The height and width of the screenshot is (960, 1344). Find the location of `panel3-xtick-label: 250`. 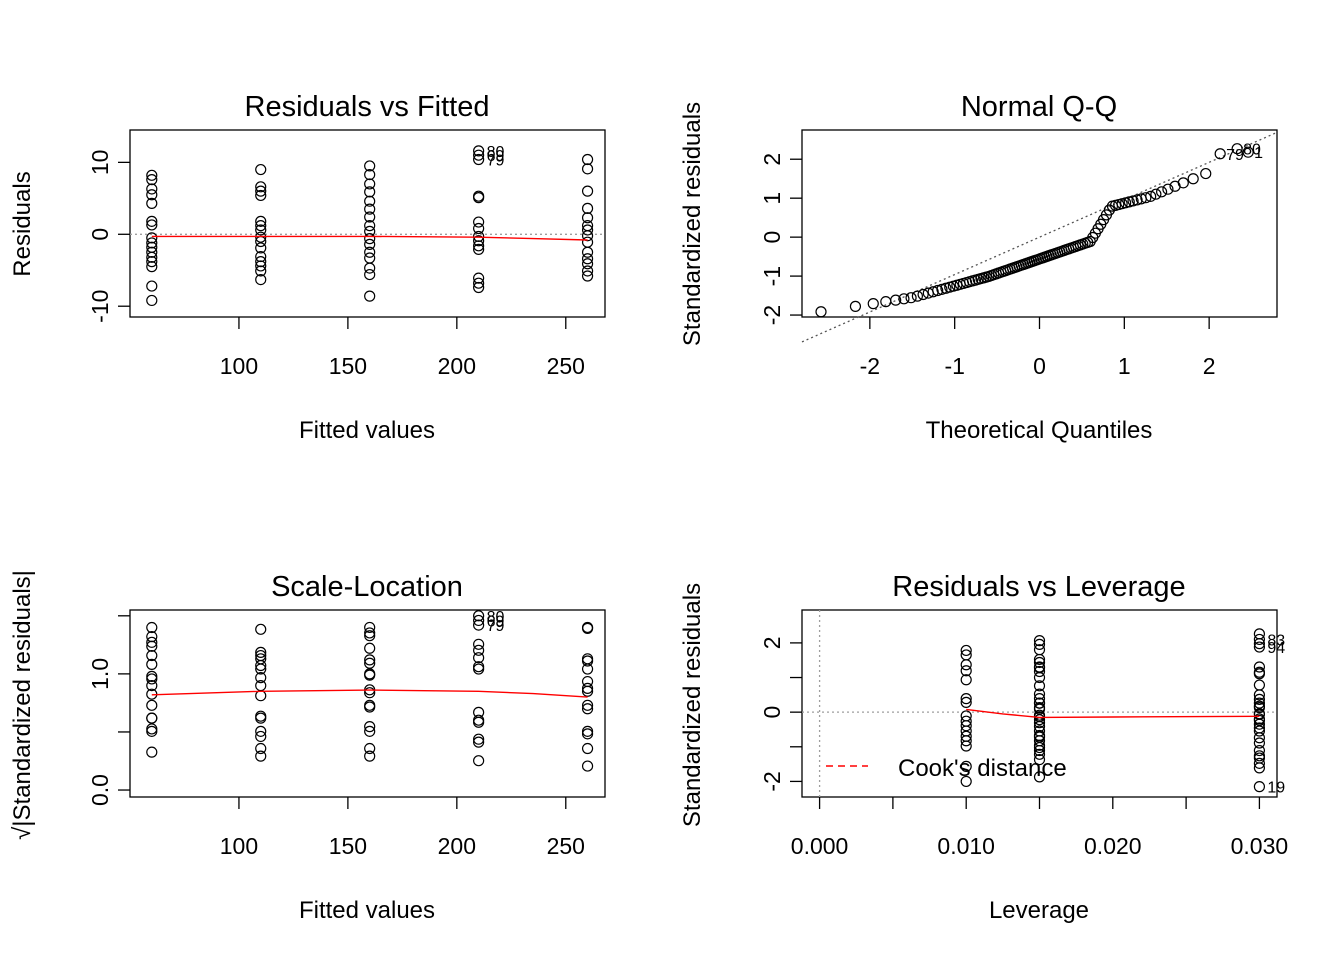

panel3-xtick-label: 250 is located at coordinates (566, 846).